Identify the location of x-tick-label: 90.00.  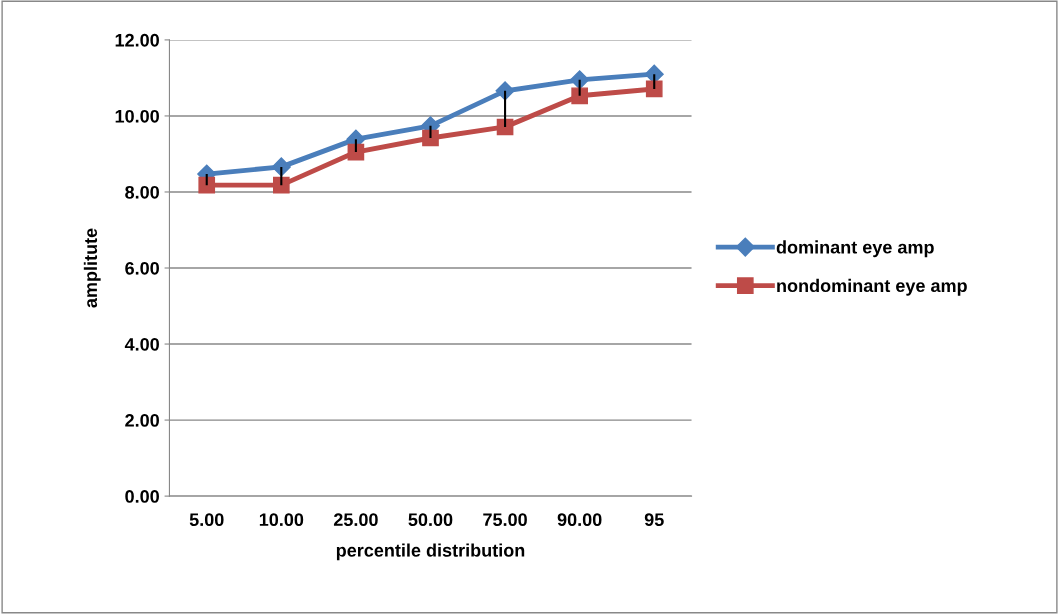
(579, 520).